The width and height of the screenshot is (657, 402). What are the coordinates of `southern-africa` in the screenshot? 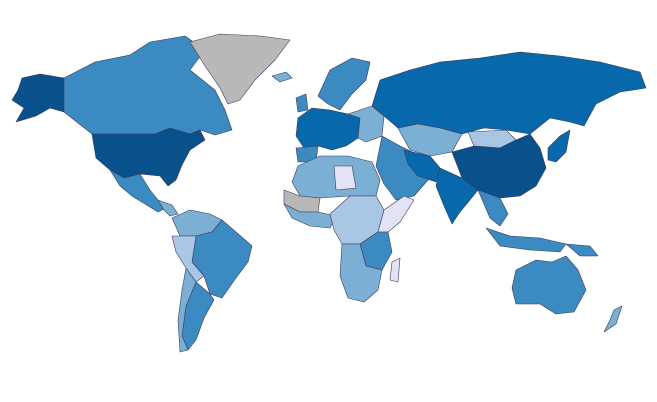 It's located at (361, 273).